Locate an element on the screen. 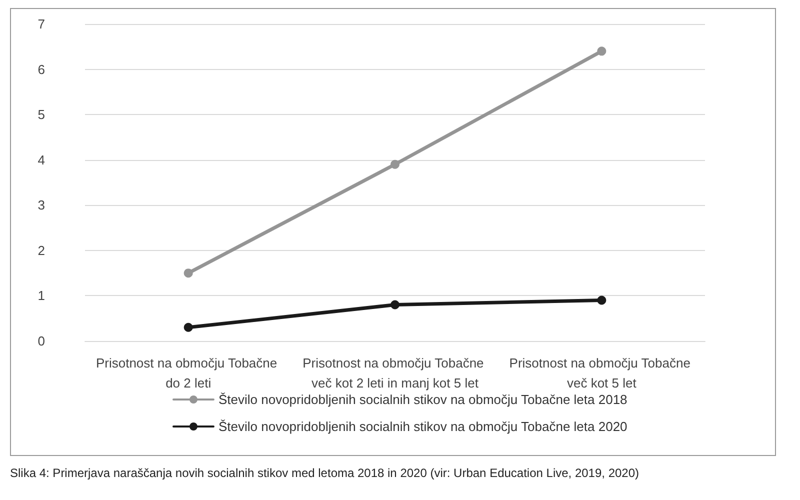  y-tick-label: 0 is located at coordinates (41, 341).